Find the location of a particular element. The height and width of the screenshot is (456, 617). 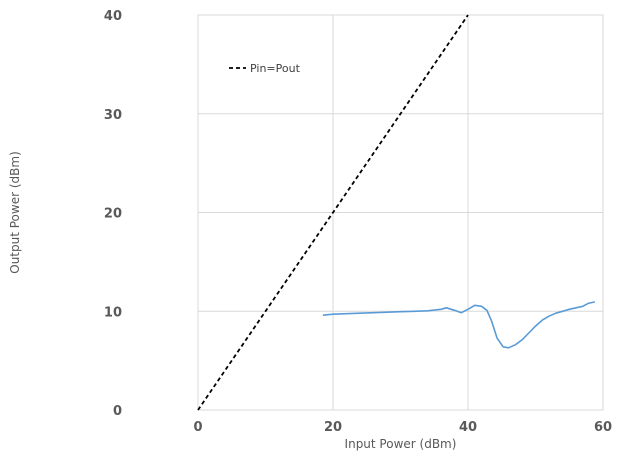

y-tick-label: 20 is located at coordinates (113, 214).